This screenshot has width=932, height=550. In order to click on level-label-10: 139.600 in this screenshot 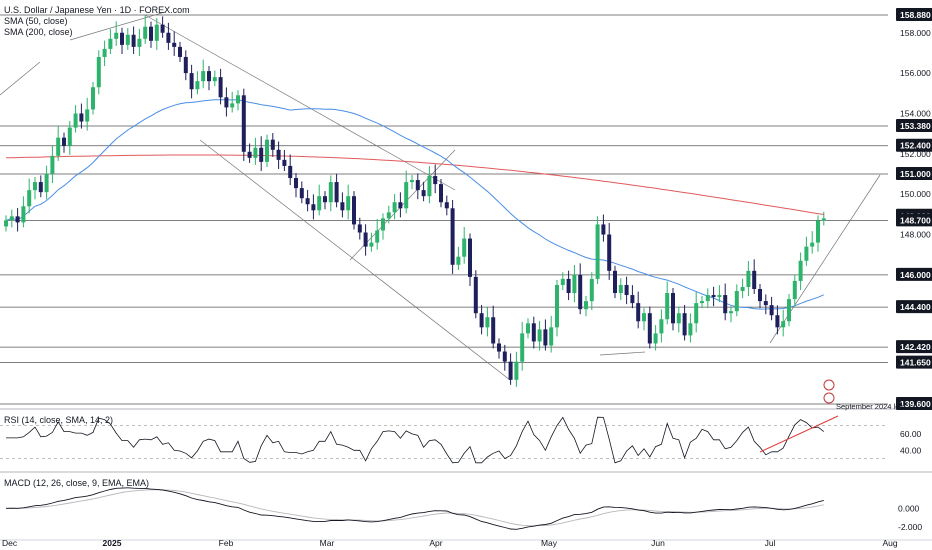, I will do `click(915, 404)`.